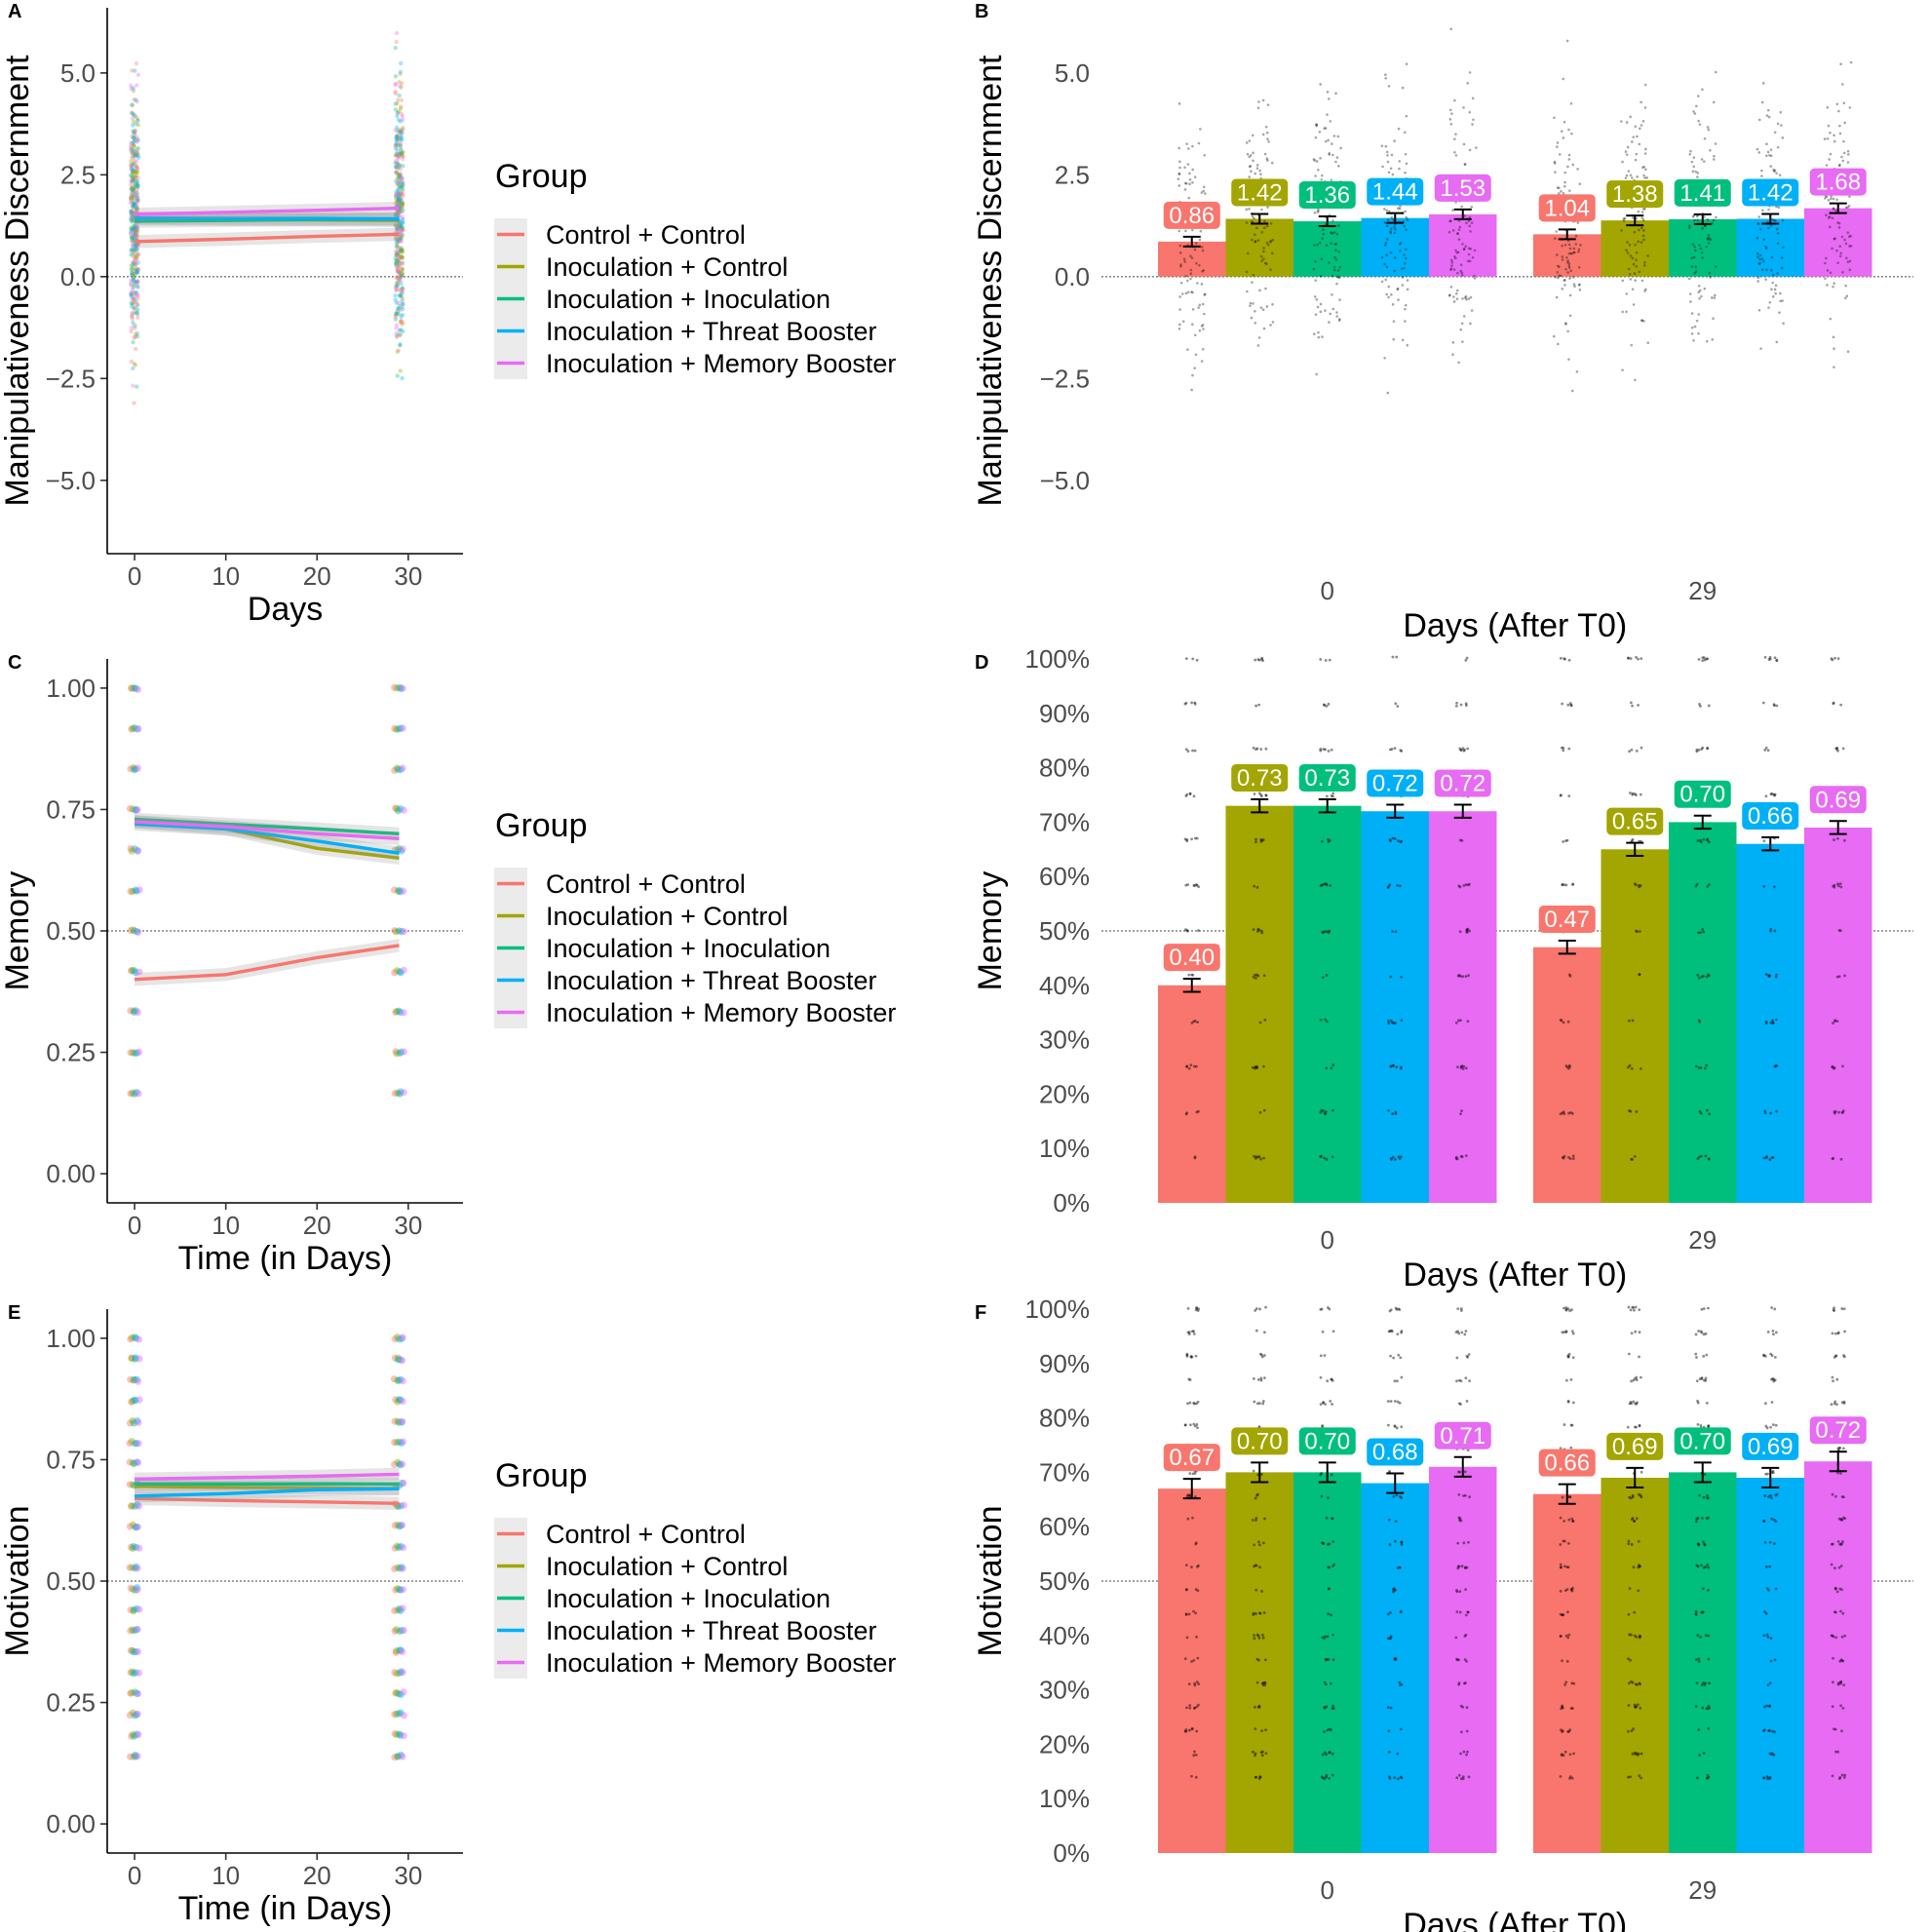 The width and height of the screenshot is (1929, 1932). Describe the element at coordinates (317, 1225) in the screenshot. I see `x-tick-label: 20` at that location.